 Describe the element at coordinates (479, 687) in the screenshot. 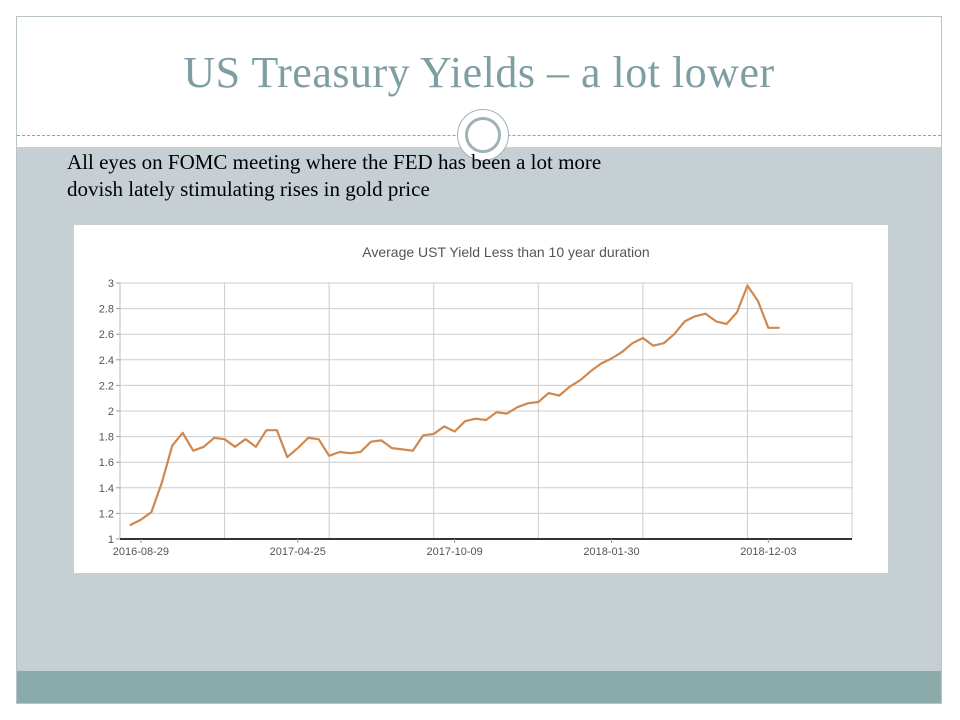

I see `footer-band` at that location.